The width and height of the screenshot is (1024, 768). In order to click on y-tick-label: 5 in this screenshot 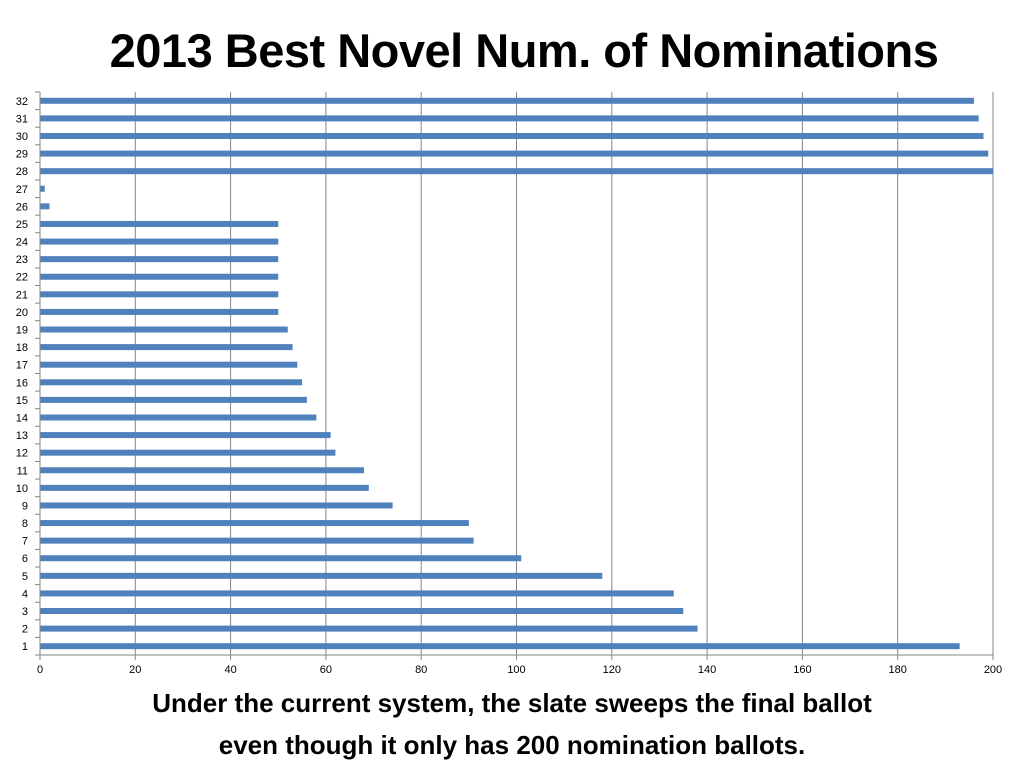, I will do `click(25, 577)`.